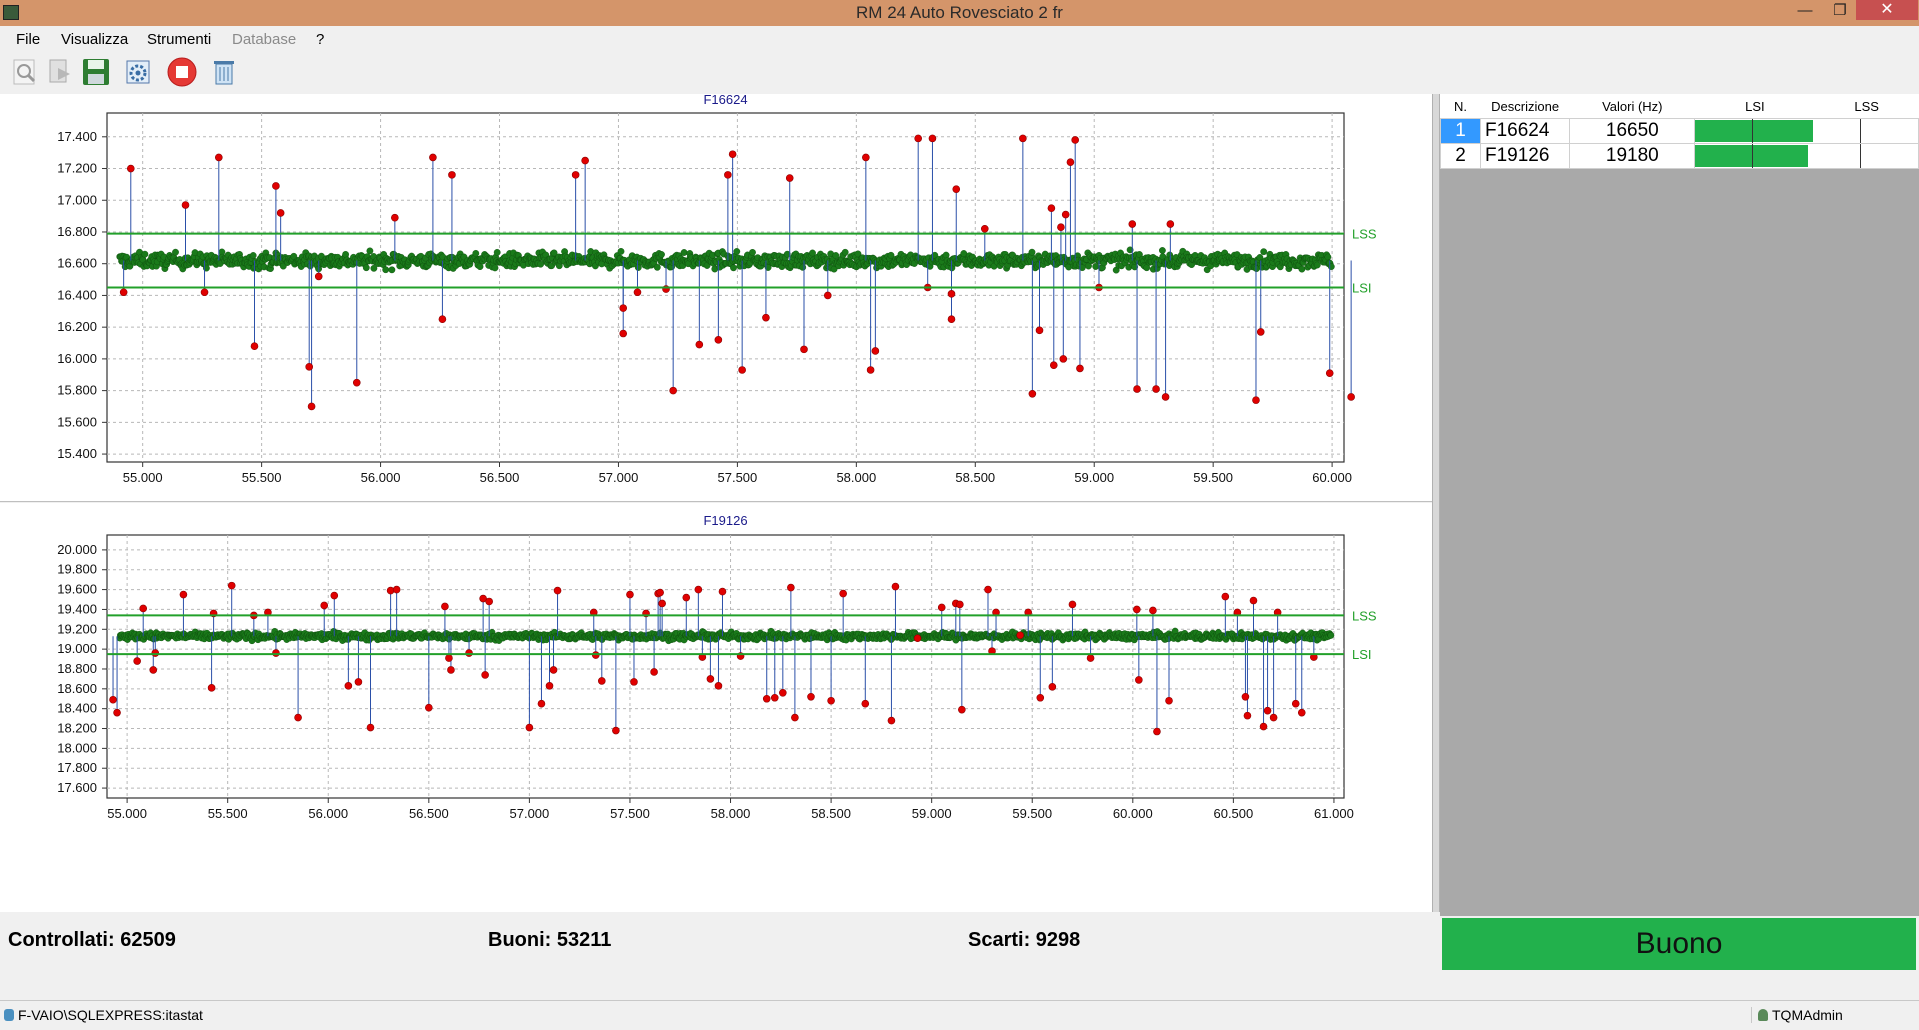 This screenshot has width=1919, height=1030. What do you see at coordinates (1866, 106) in the screenshot?
I see `header-lss: LSS` at bounding box center [1866, 106].